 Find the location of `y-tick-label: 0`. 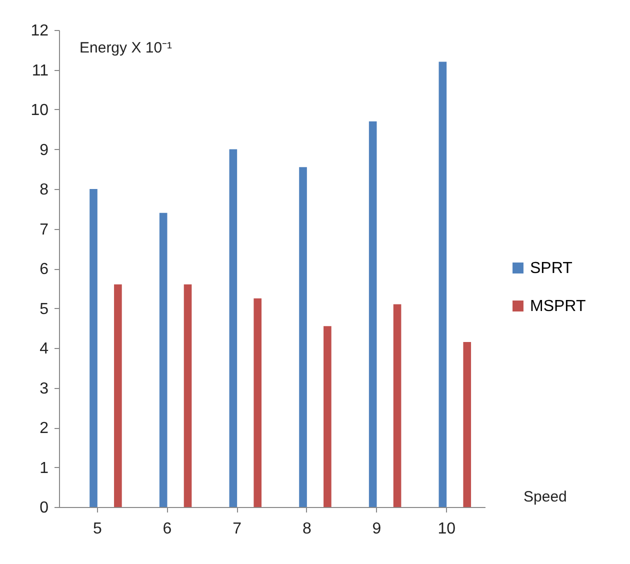

y-tick-label: 0 is located at coordinates (44, 508).